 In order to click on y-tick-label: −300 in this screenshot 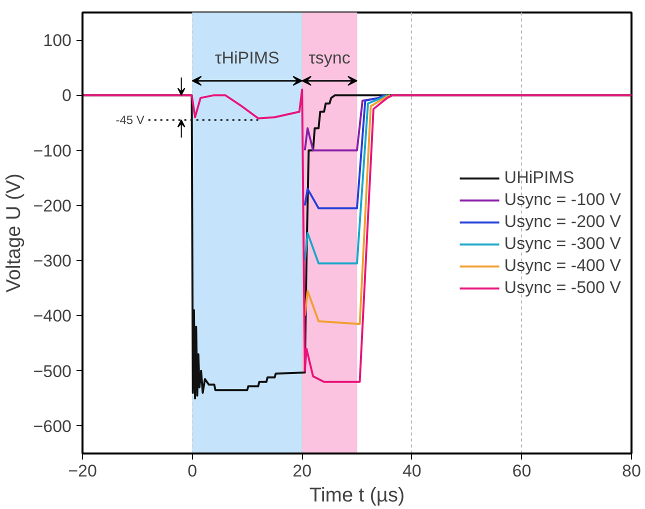, I will do `click(52, 261)`.